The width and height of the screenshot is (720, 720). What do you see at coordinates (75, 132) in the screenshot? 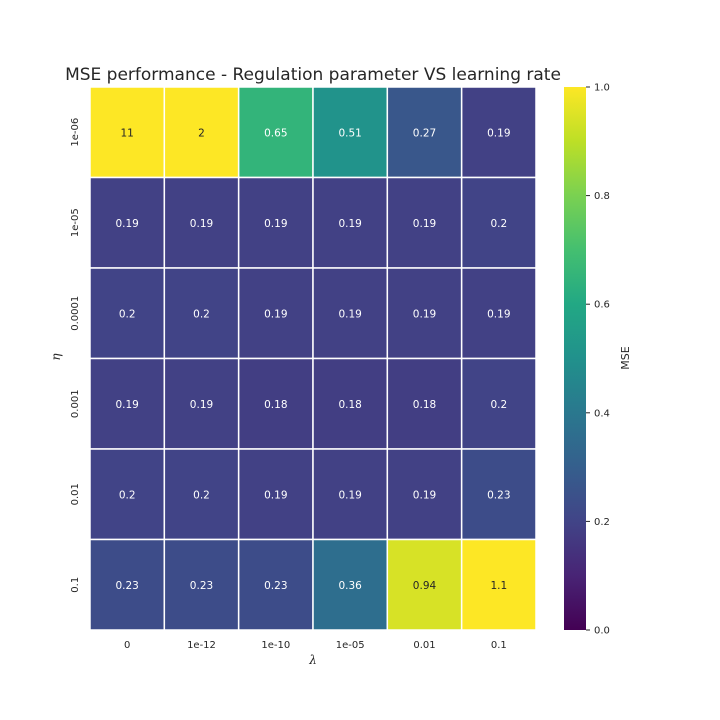
I see `y-tick-label: 1e-06` at bounding box center [75, 132].